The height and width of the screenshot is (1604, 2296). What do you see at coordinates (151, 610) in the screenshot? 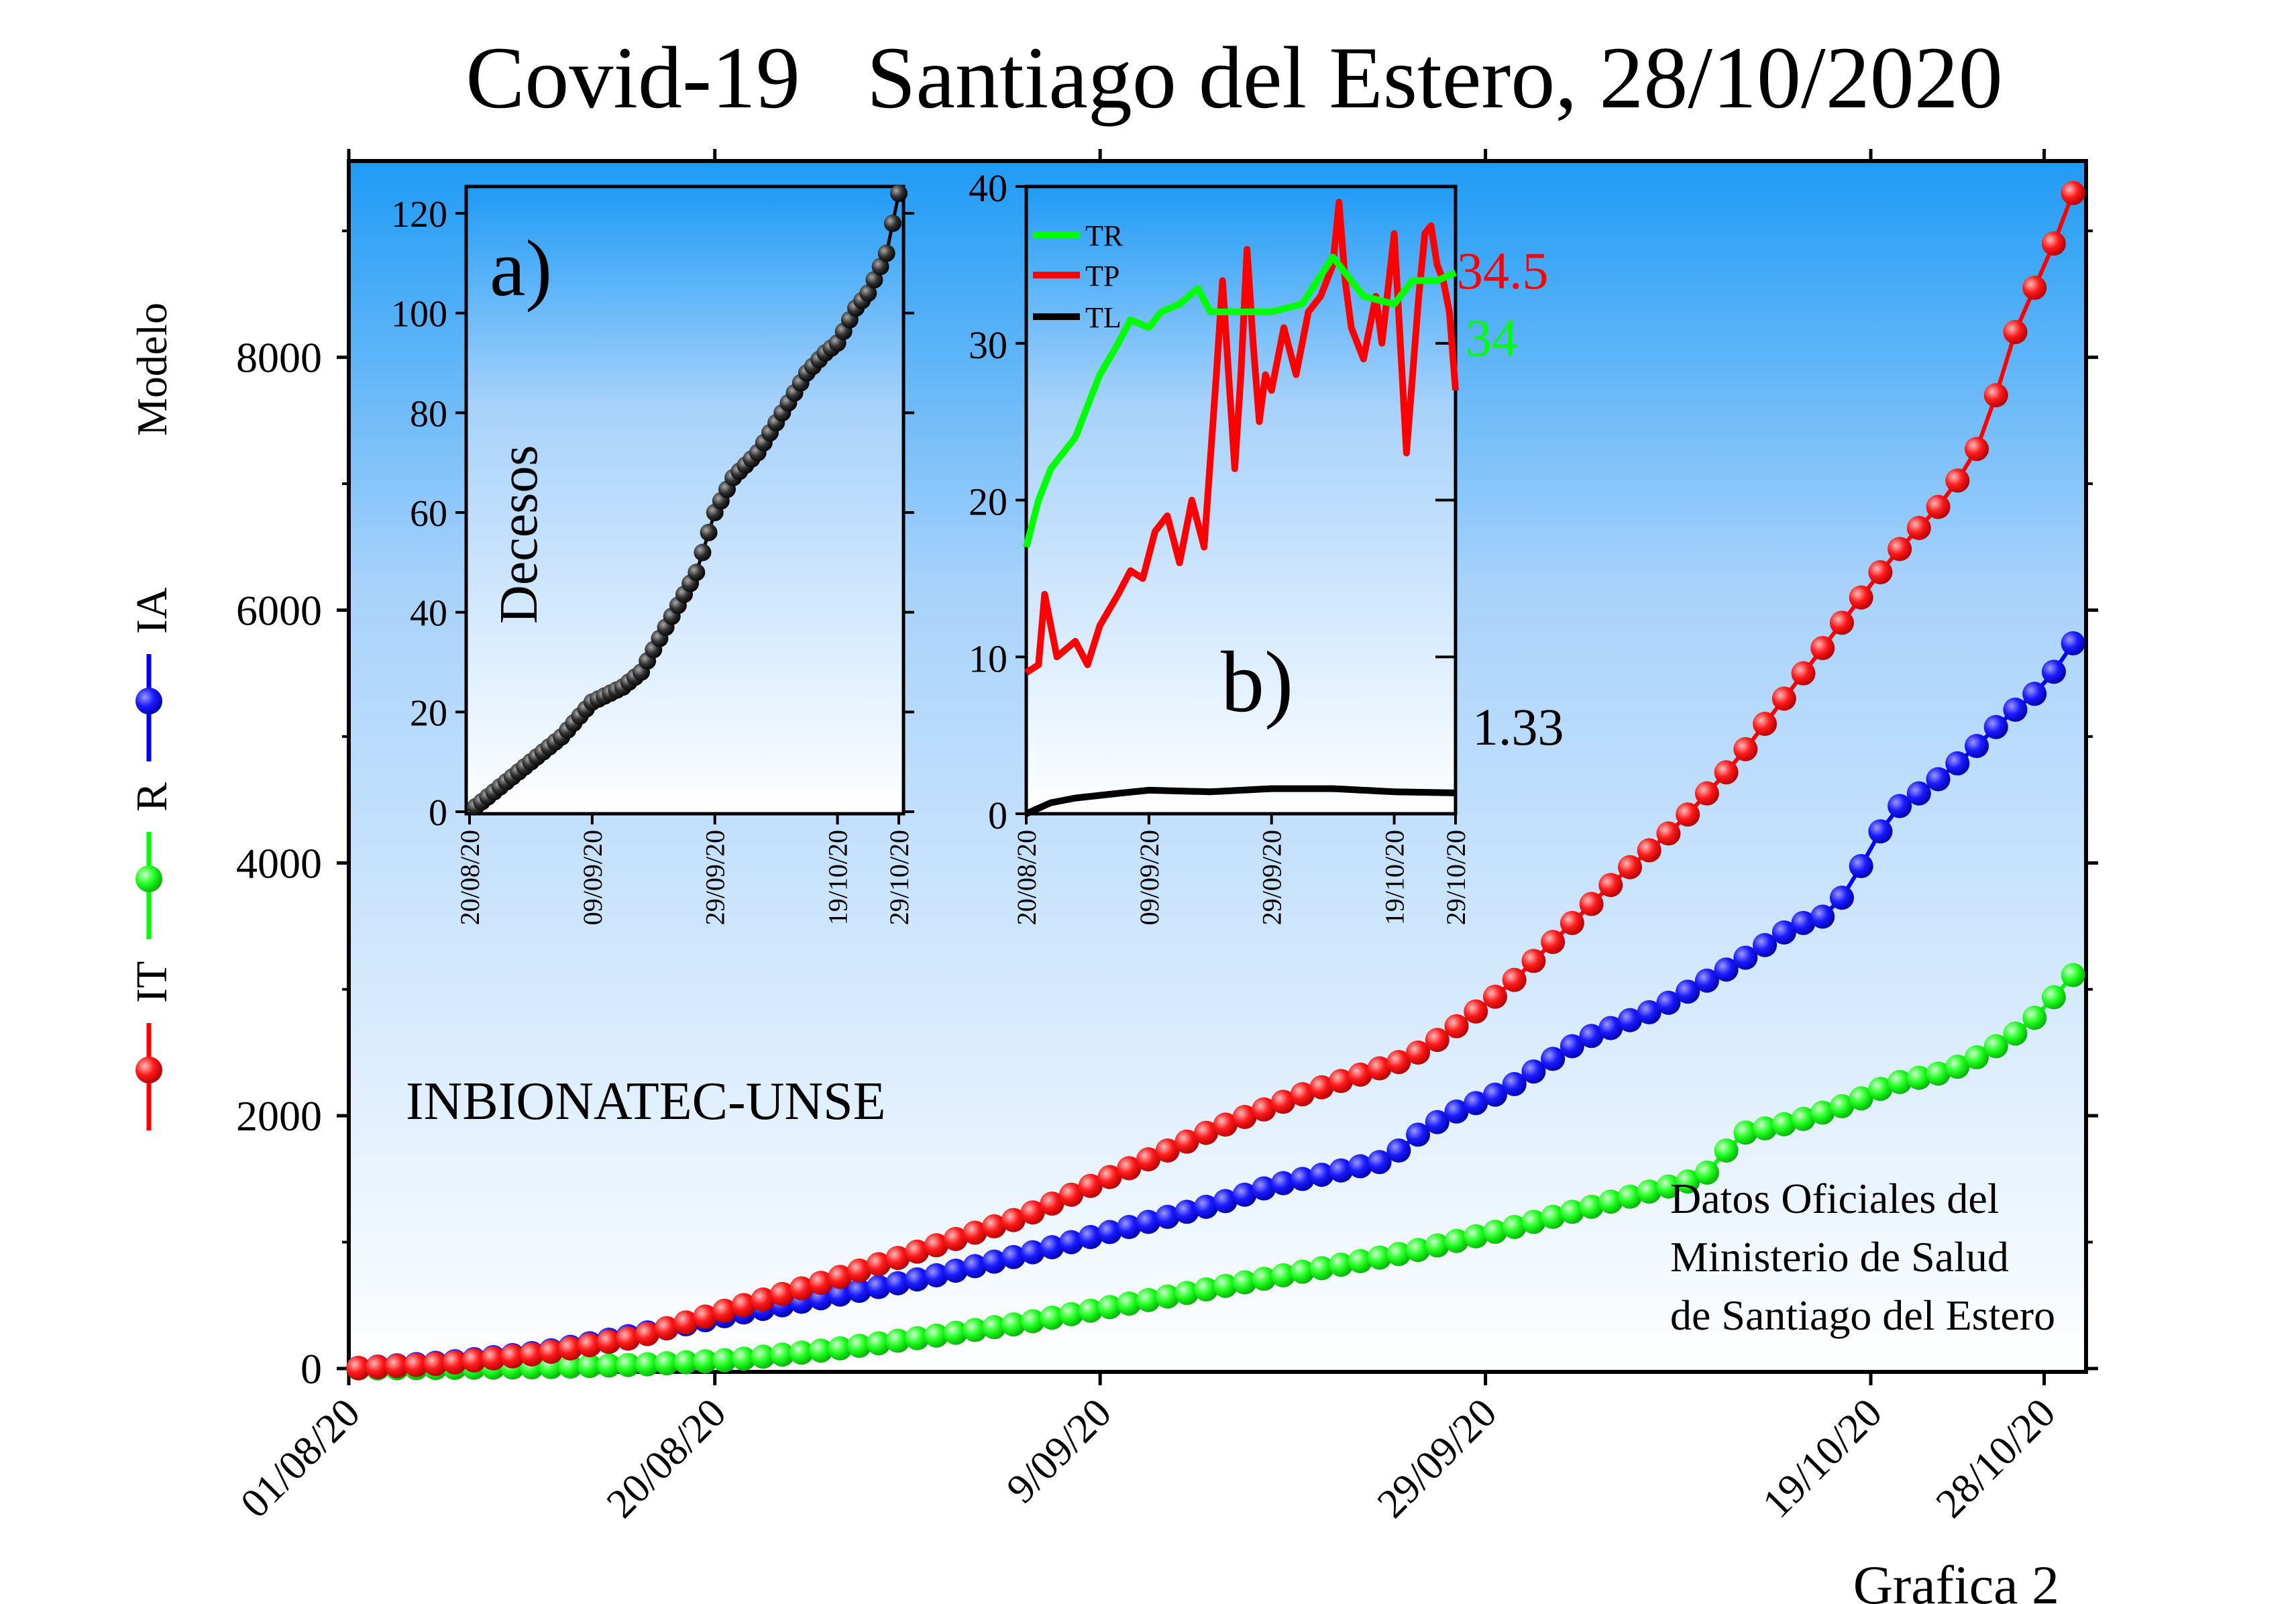
I see `legend-label-ia: IA` at bounding box center [151, 610].